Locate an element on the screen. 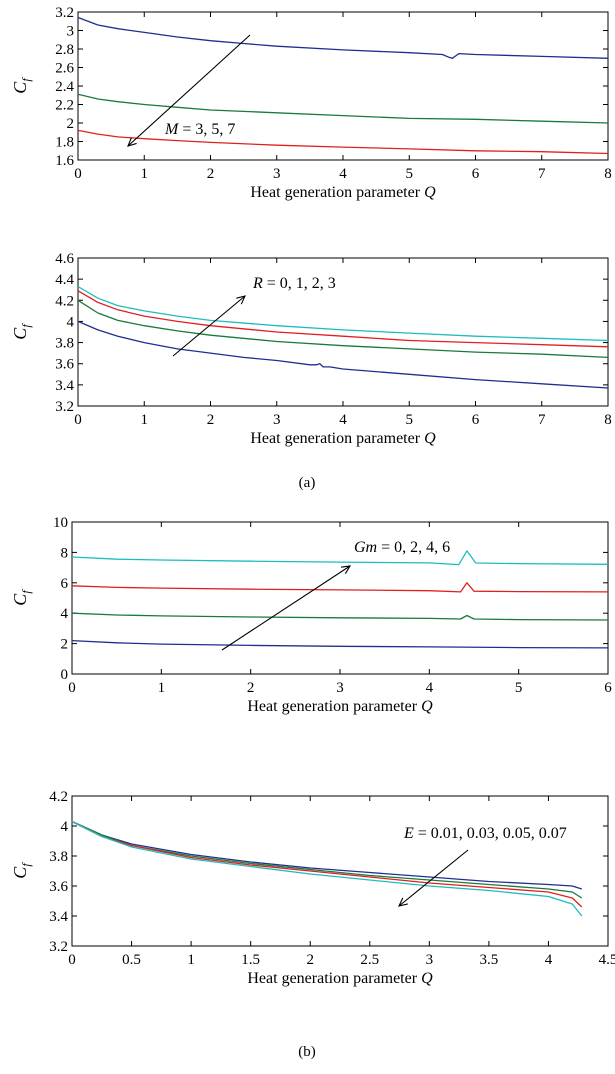 The height and width of the screenshot is (1074, 615). y-tick-label: 2.2 is located at coordinates (64, 106).